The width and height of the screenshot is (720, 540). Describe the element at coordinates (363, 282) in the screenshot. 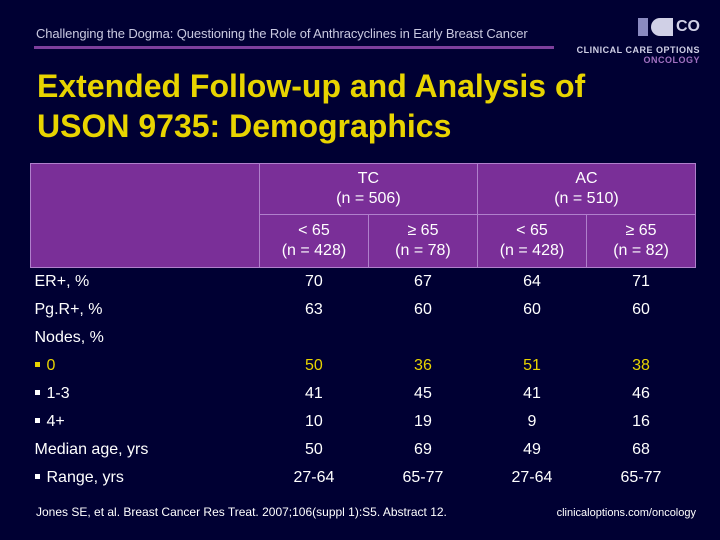

I see `table-row: ER+, % 70 67 64 71` at that location.